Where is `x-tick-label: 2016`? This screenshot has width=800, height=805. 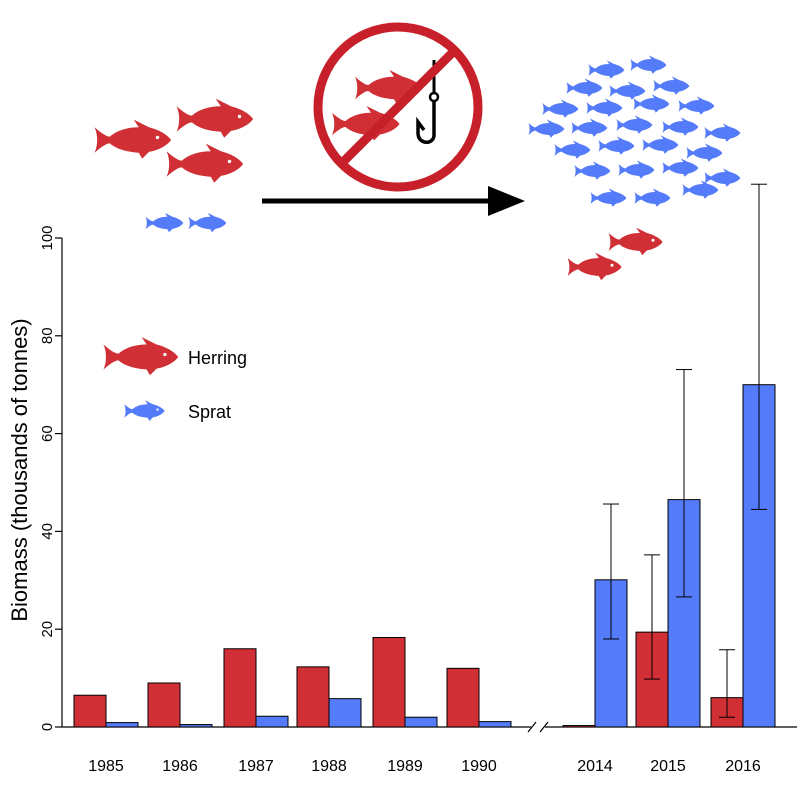
x-tick-label: 2016 is located at coordinates (743, 766).